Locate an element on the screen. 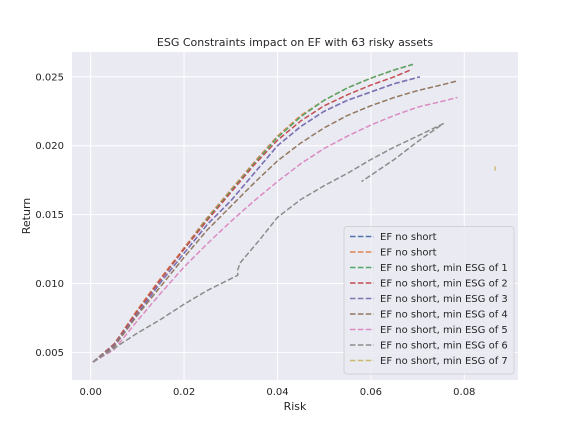 This screenshot has width=576, height=432. legend-entry: EF no short, min ESG of 2 is located at coordinates (444, 284).